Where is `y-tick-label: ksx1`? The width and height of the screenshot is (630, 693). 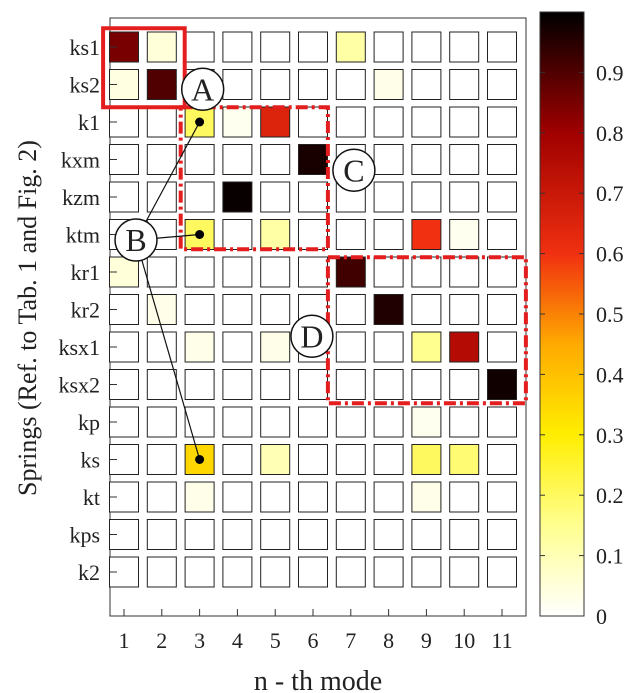
y-tick-label: ksx1 is located at coordinates (79, 347).